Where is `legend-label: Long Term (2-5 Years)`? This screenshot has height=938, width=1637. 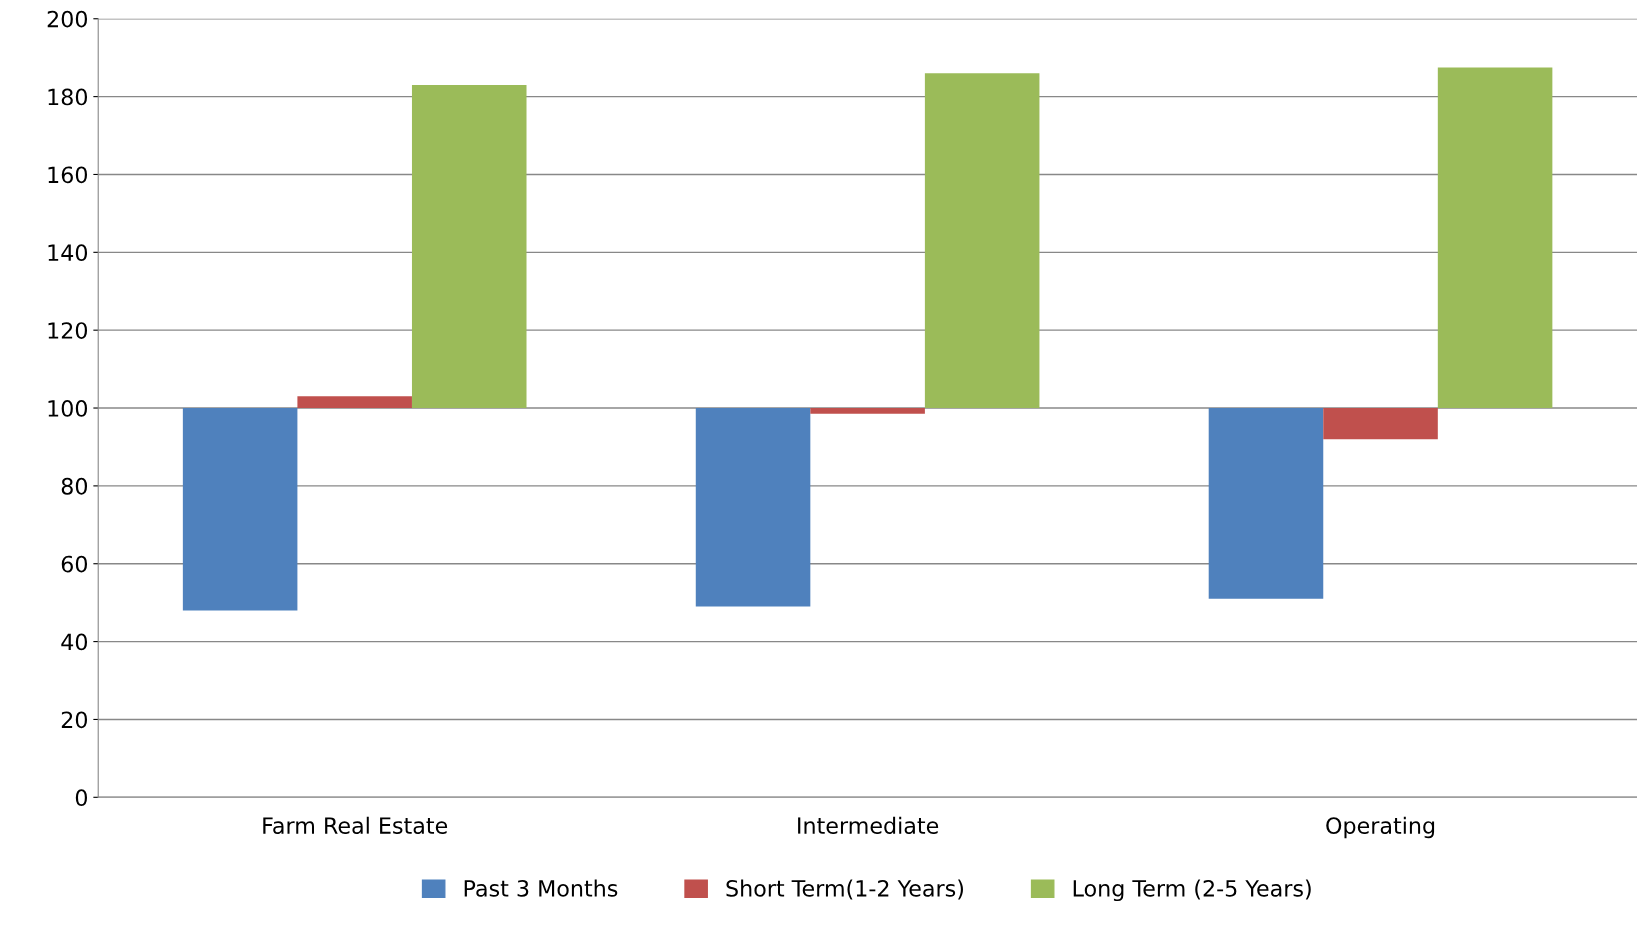
legend-label: Long Term (2-5 Years) is located at coordinates (1192, 890).